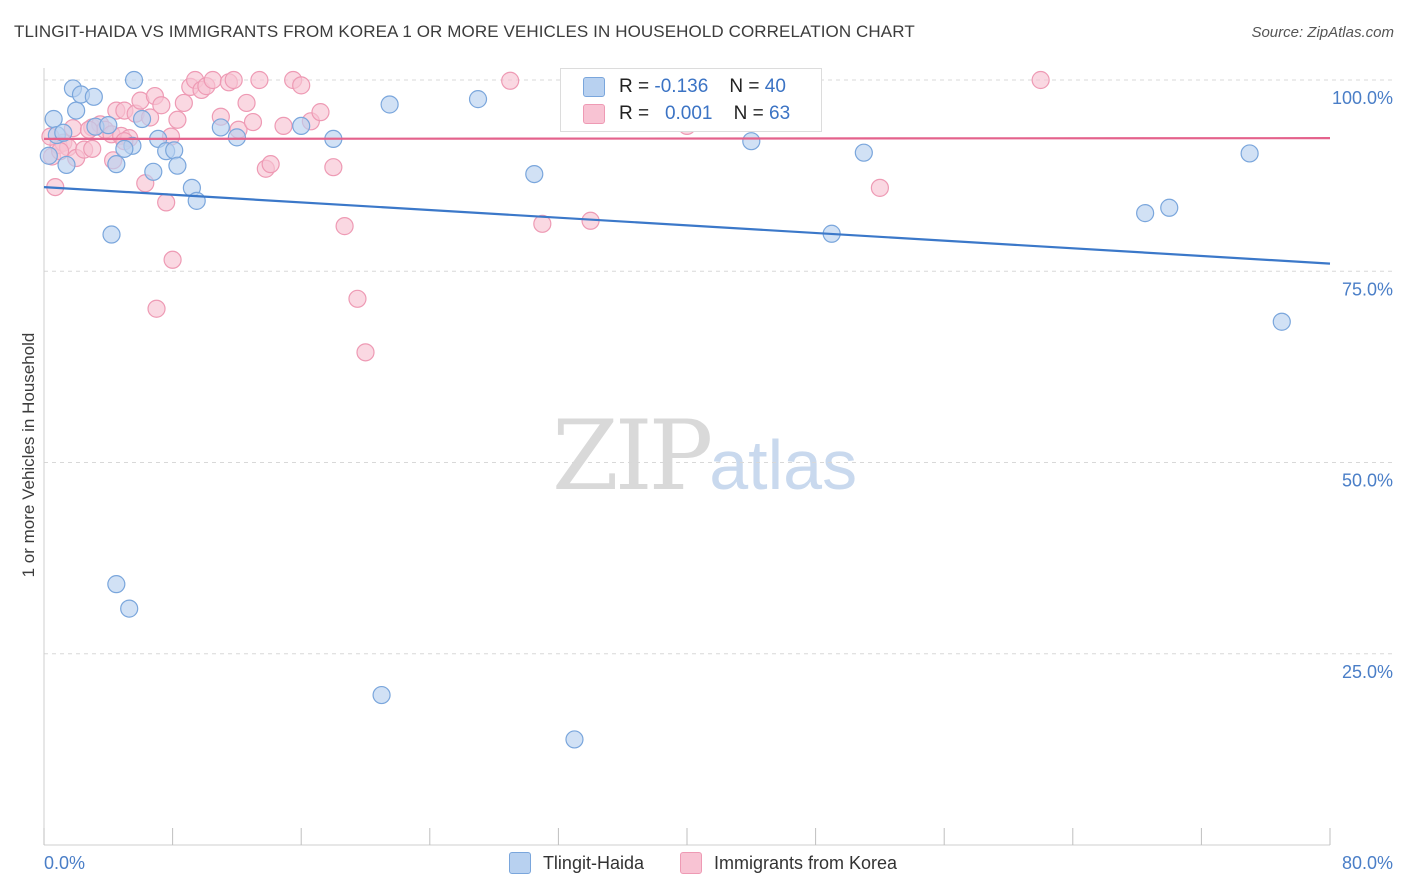 The width and height of the screenshot is (1406, 892). Describe the element at coordinates (64, 863) in the screenshot. I see `x-tick-label-left: 0.0%` at that location.